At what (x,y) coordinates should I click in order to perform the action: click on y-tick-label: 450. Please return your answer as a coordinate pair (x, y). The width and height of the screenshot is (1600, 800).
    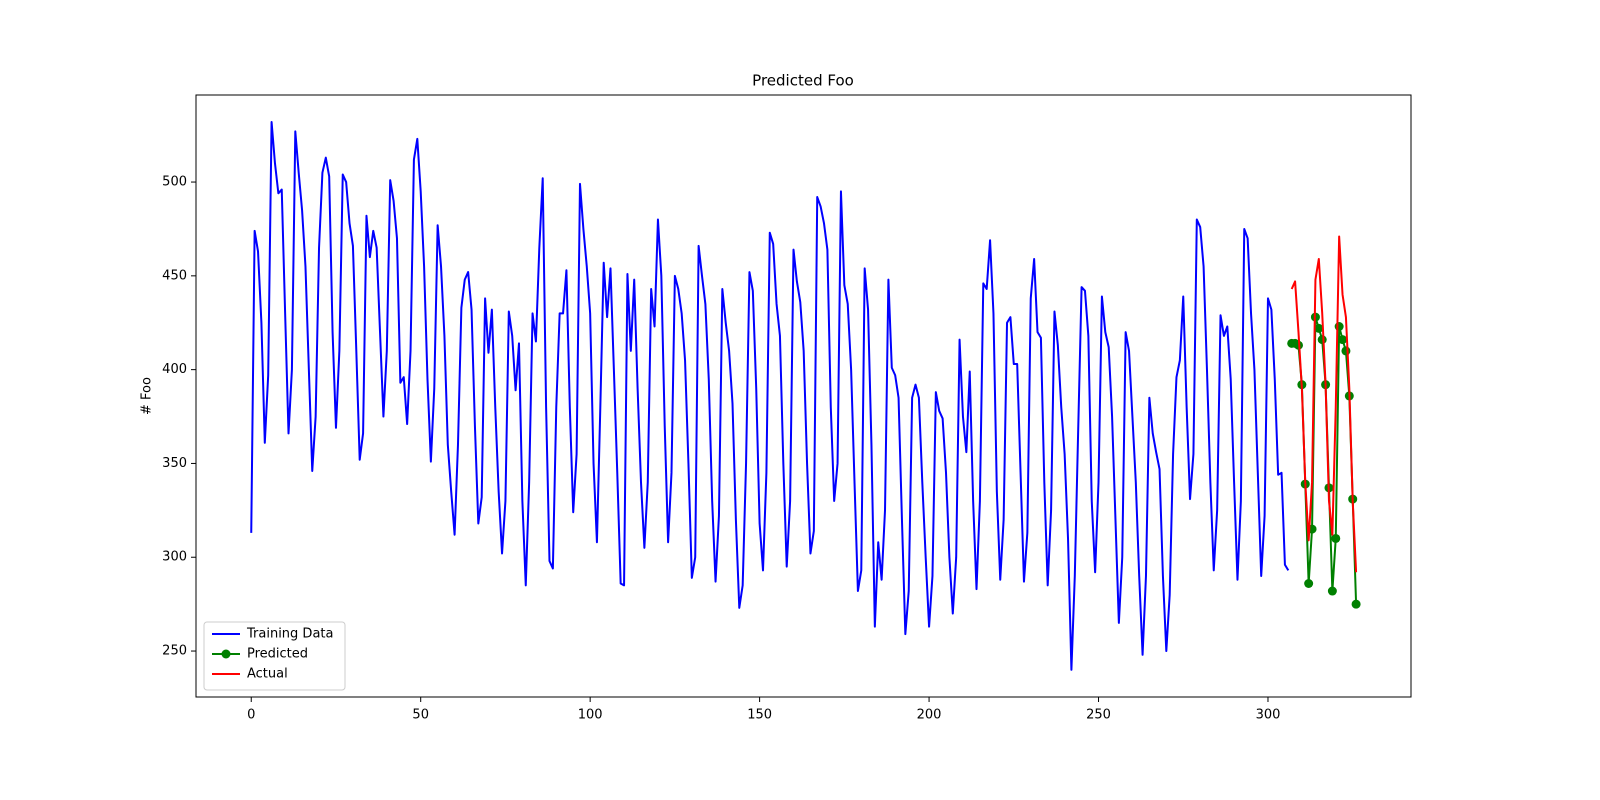
    Looking at the image, I should click on (174, 275).